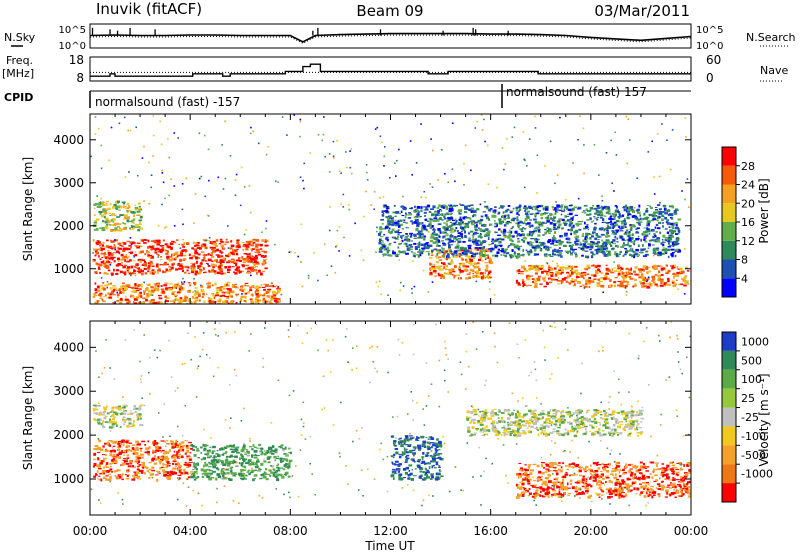  I want to click on noise-panel: N.Sky N.Search 10^5 10^0 10^5 10^0, so click(400, 38).